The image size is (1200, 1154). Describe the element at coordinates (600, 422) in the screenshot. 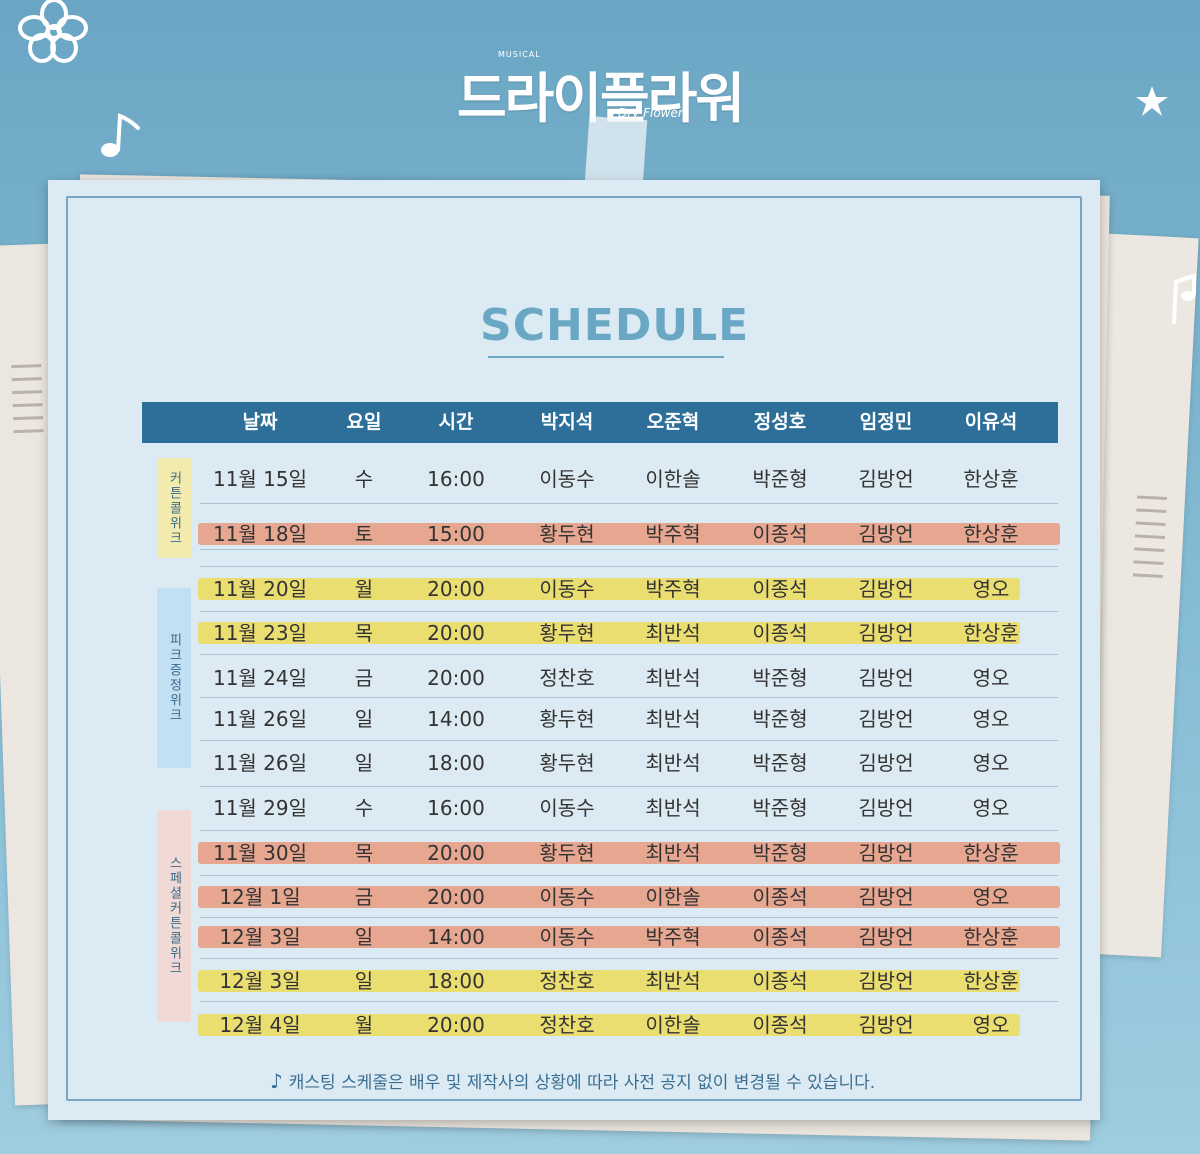

I see `table-header-bar` at that location.